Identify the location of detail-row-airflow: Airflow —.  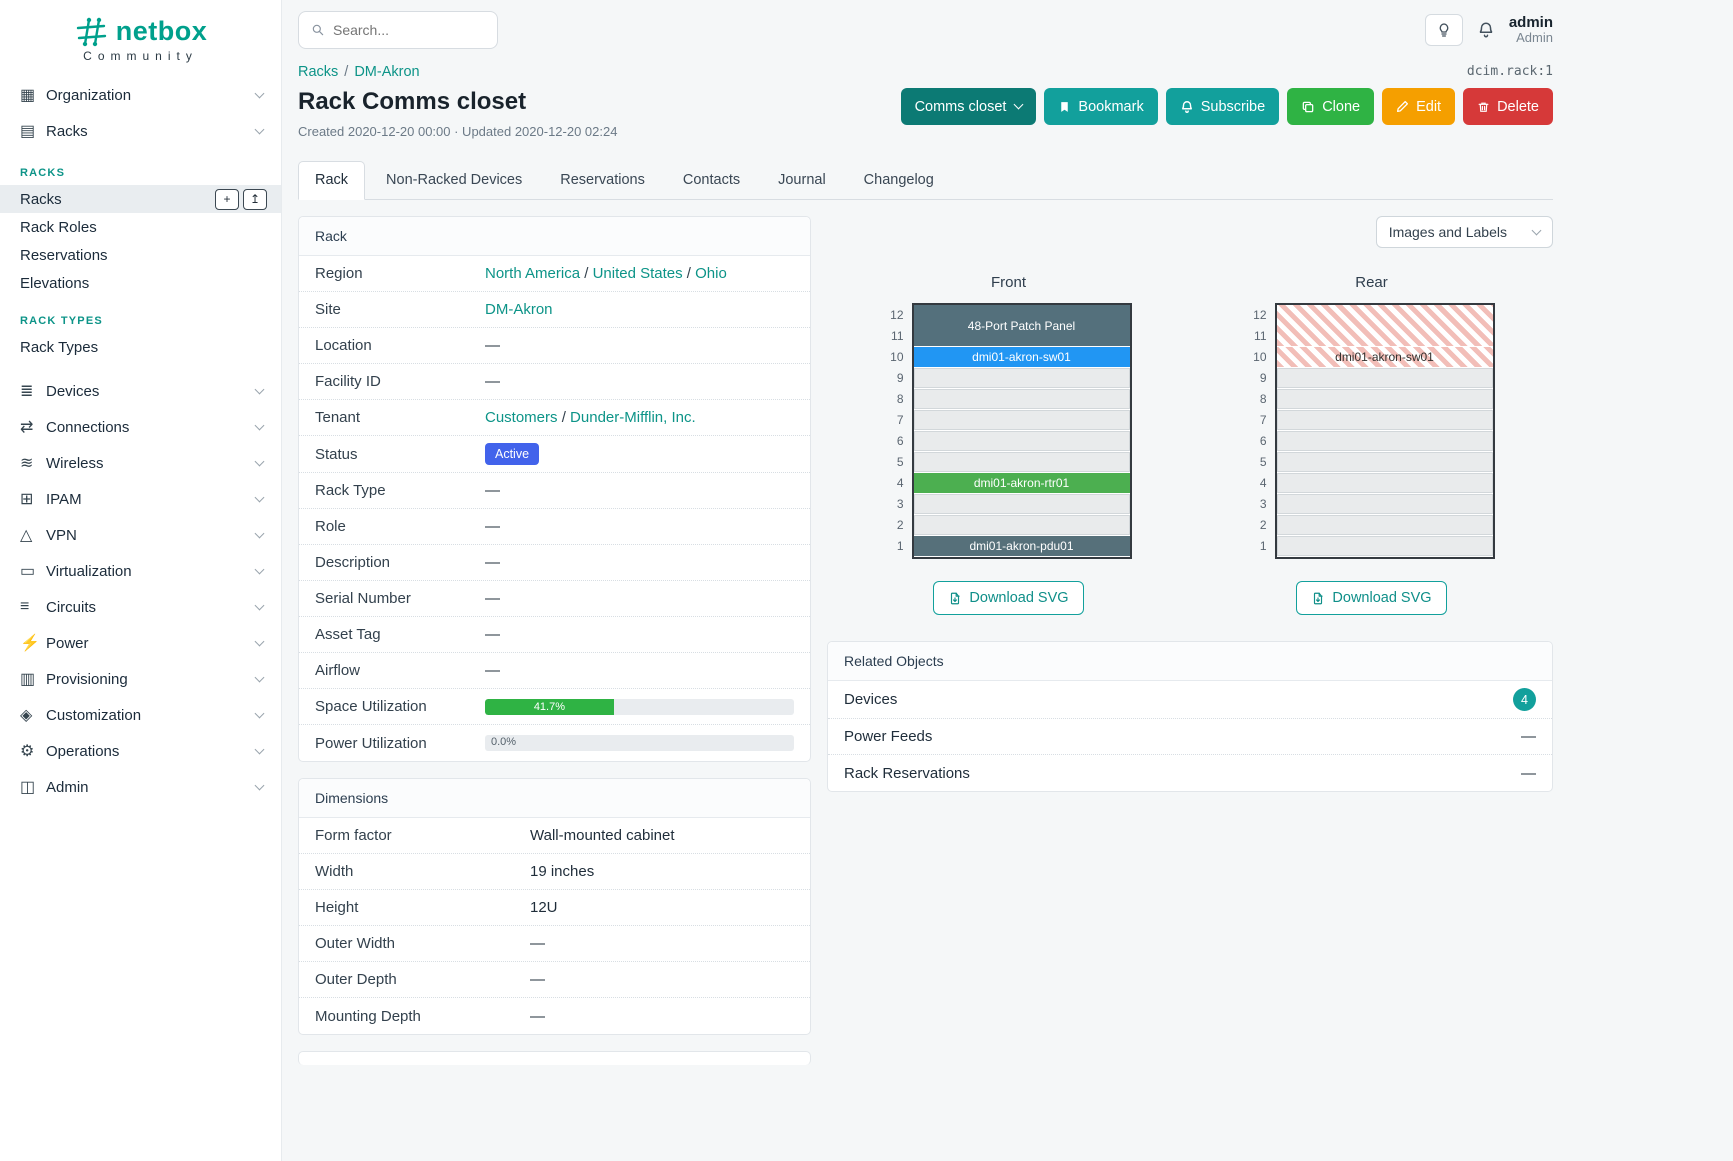
(554, 671).